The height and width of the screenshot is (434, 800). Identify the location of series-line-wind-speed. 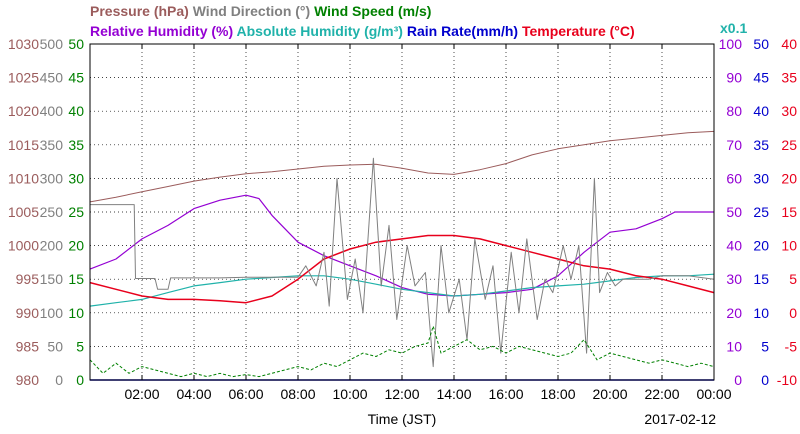
(402, 351).